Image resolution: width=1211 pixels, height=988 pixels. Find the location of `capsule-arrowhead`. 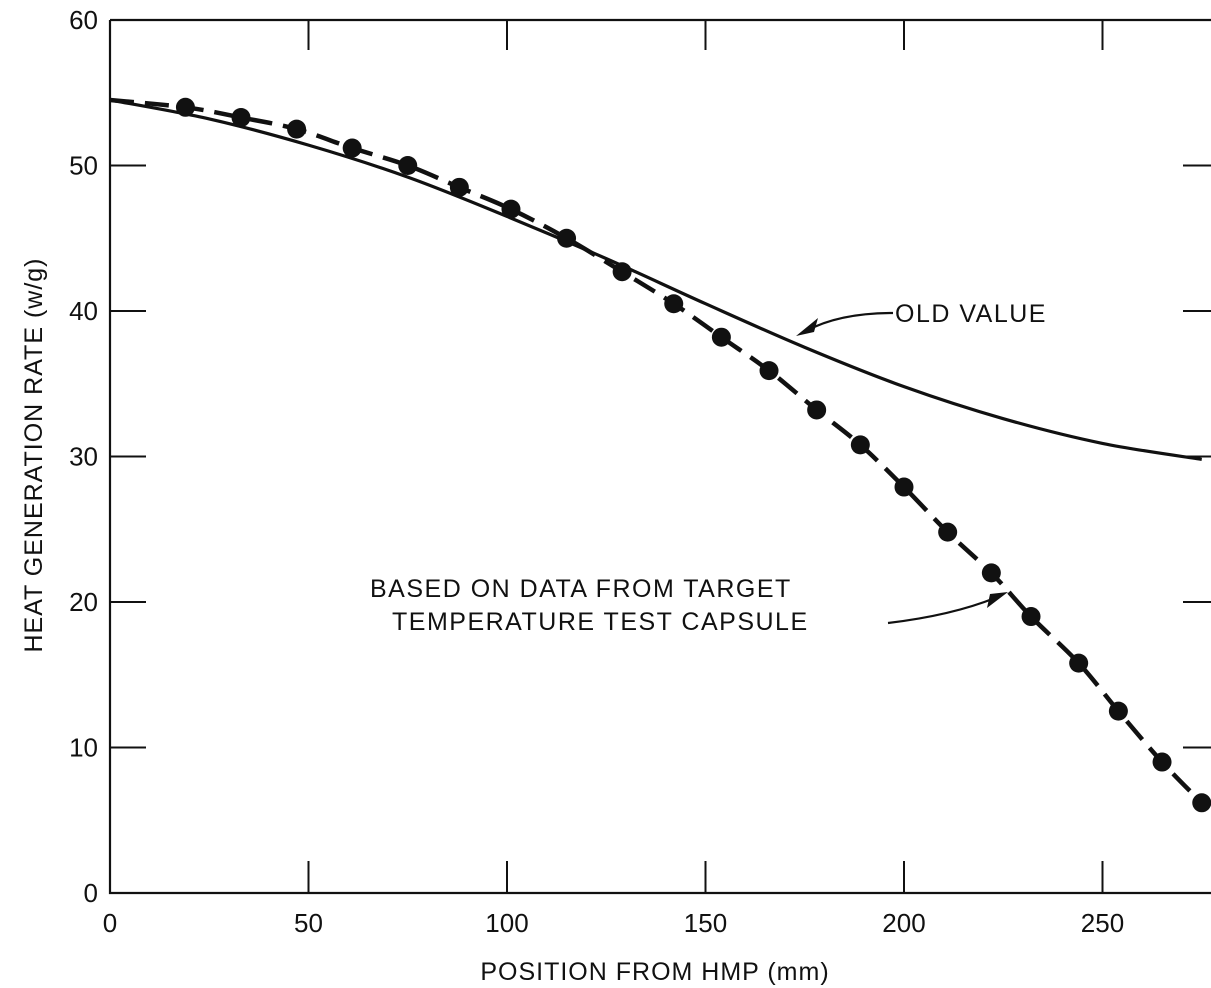

capsule-arrowhead is located at coordinates (997, 600).